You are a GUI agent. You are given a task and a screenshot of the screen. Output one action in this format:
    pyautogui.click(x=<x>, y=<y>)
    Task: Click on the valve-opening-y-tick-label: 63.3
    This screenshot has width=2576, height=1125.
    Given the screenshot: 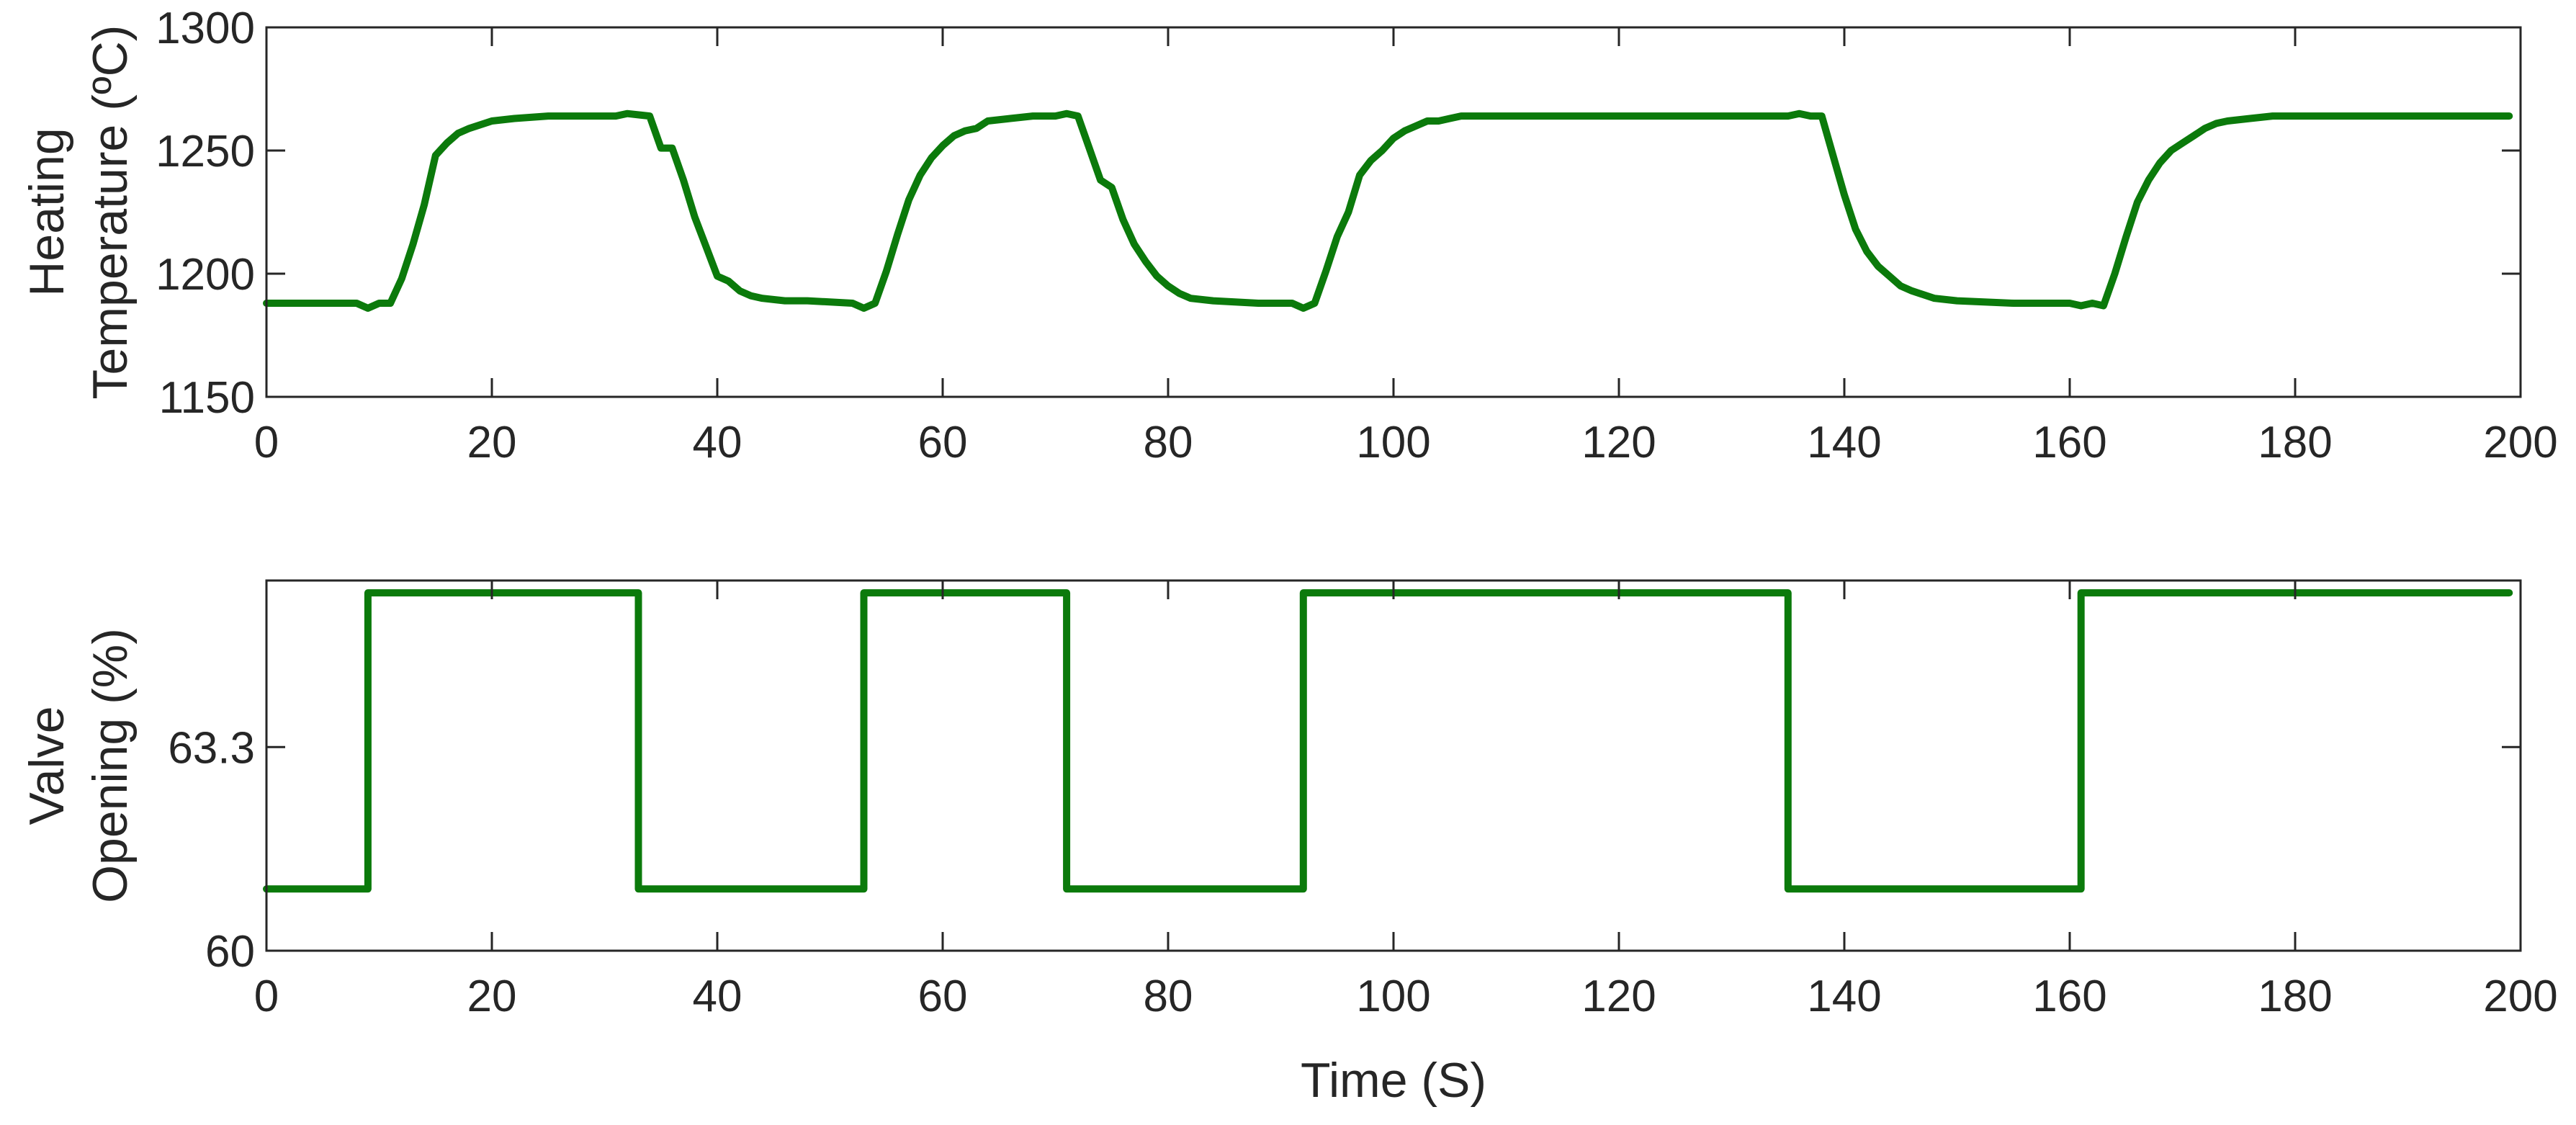 What is the action you would take?
    pyautogui.click(x=211, y=748)
    